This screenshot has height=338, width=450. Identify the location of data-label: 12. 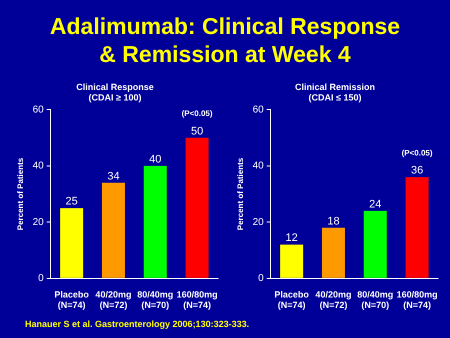
(292, 238).